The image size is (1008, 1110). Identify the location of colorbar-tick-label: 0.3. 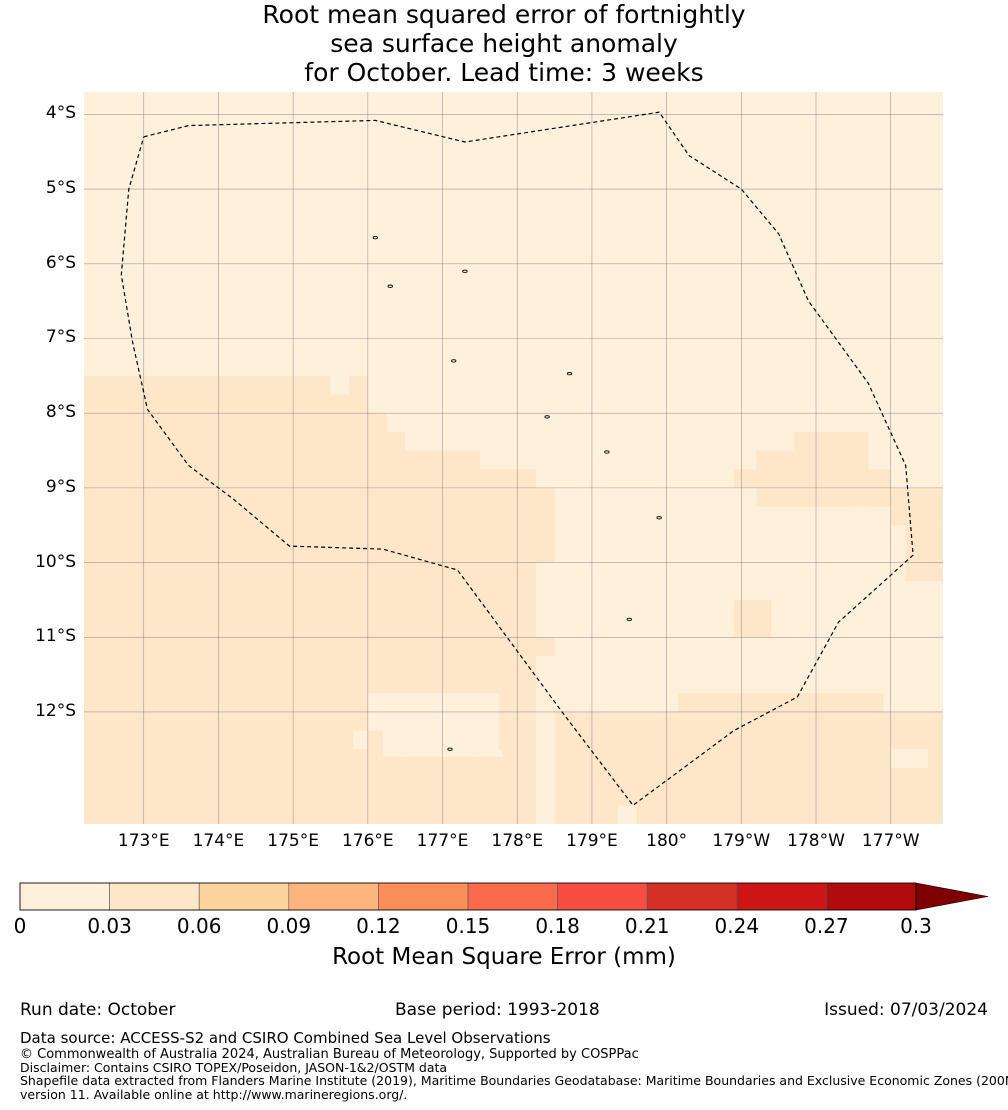
(916, 926).